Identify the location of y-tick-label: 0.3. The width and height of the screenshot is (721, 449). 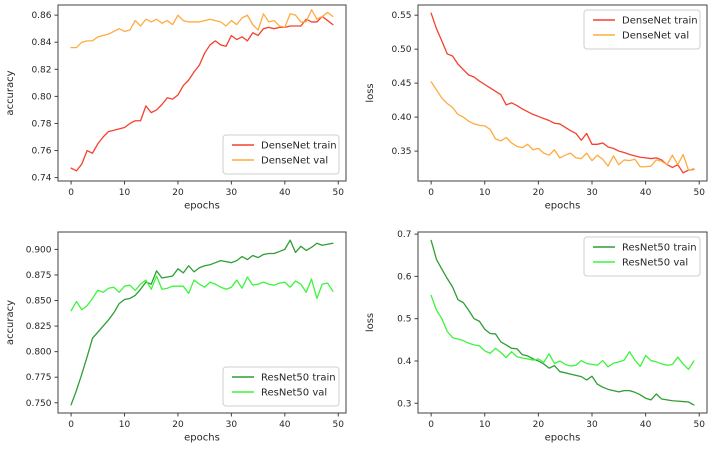
(404, 404).